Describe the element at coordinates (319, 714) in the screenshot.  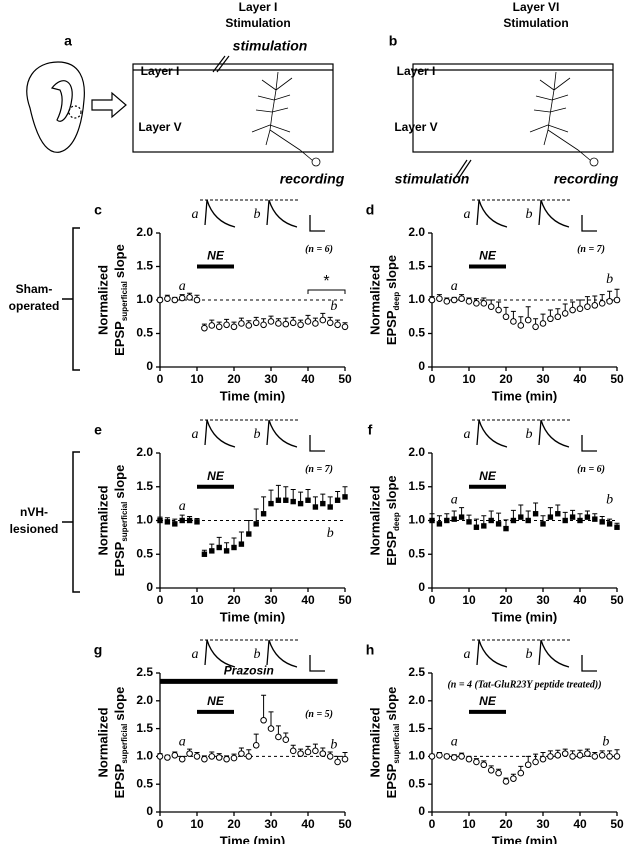
I see `n-label: (n = 5)` at that location.